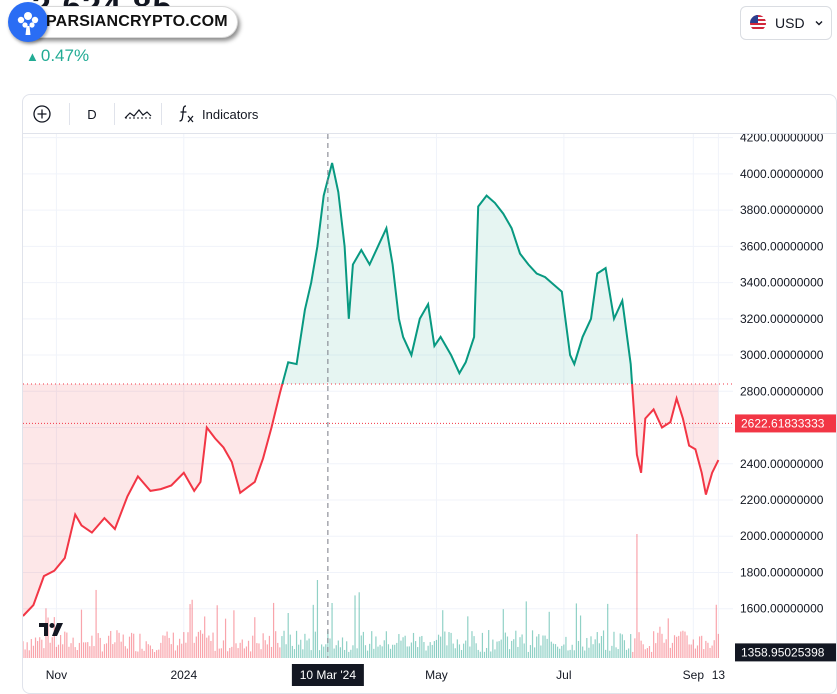 The height and width of the screenshot is (694, 837). I want to click on add-symbol-button, so click(42, 114).